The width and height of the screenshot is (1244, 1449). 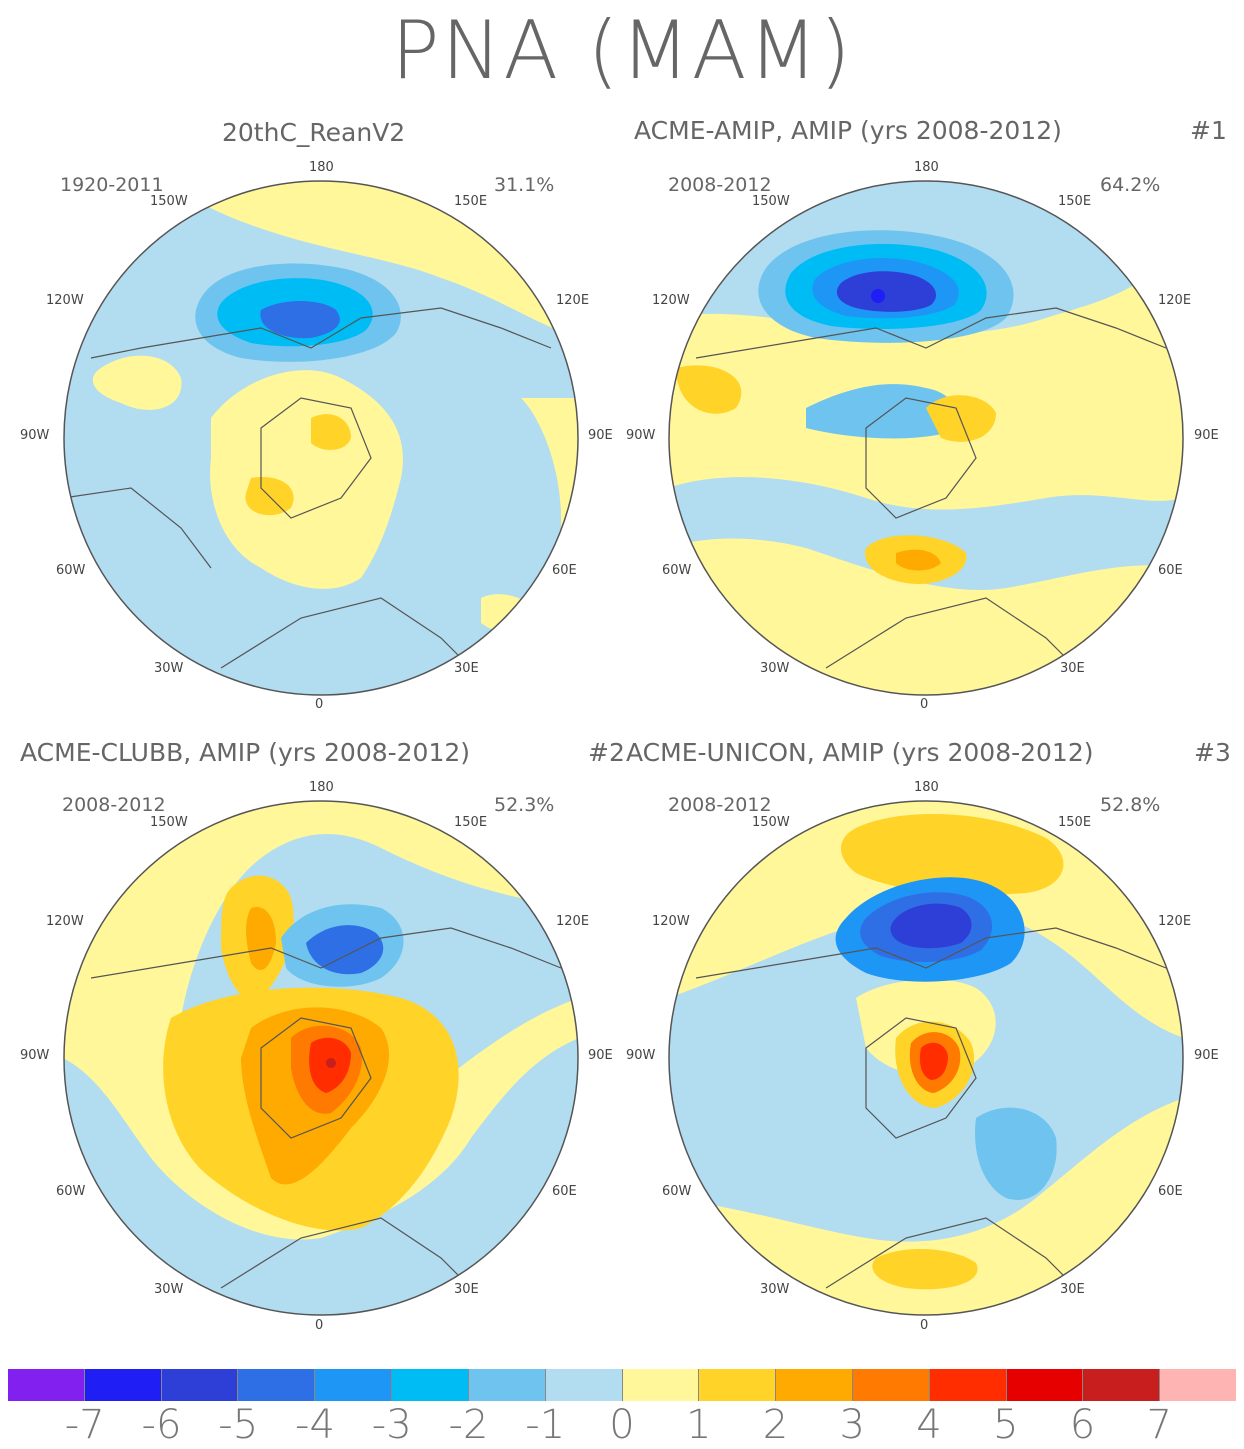 What do you see at coordinates (720, 185) in the screenshot?
I see `panel-2-years: 2008-2012` at bounding box center [720, 185].